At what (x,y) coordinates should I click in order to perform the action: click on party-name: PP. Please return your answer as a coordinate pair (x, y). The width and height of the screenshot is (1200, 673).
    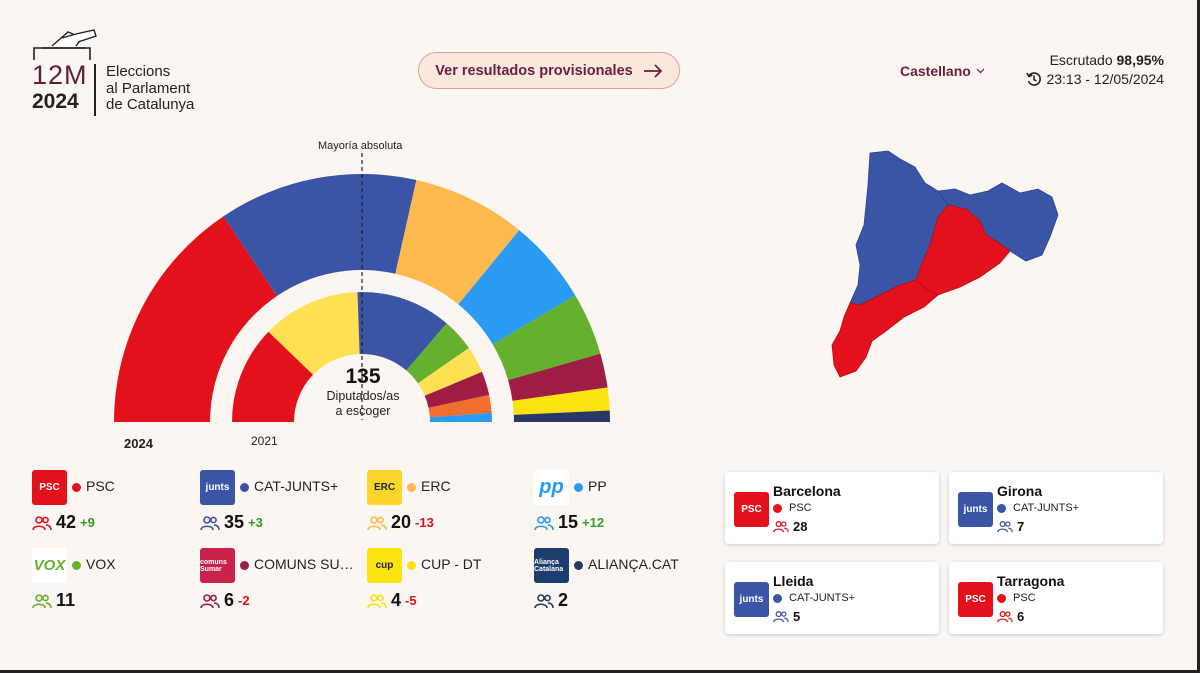
    Looking at the image, I should click on (597, 486).